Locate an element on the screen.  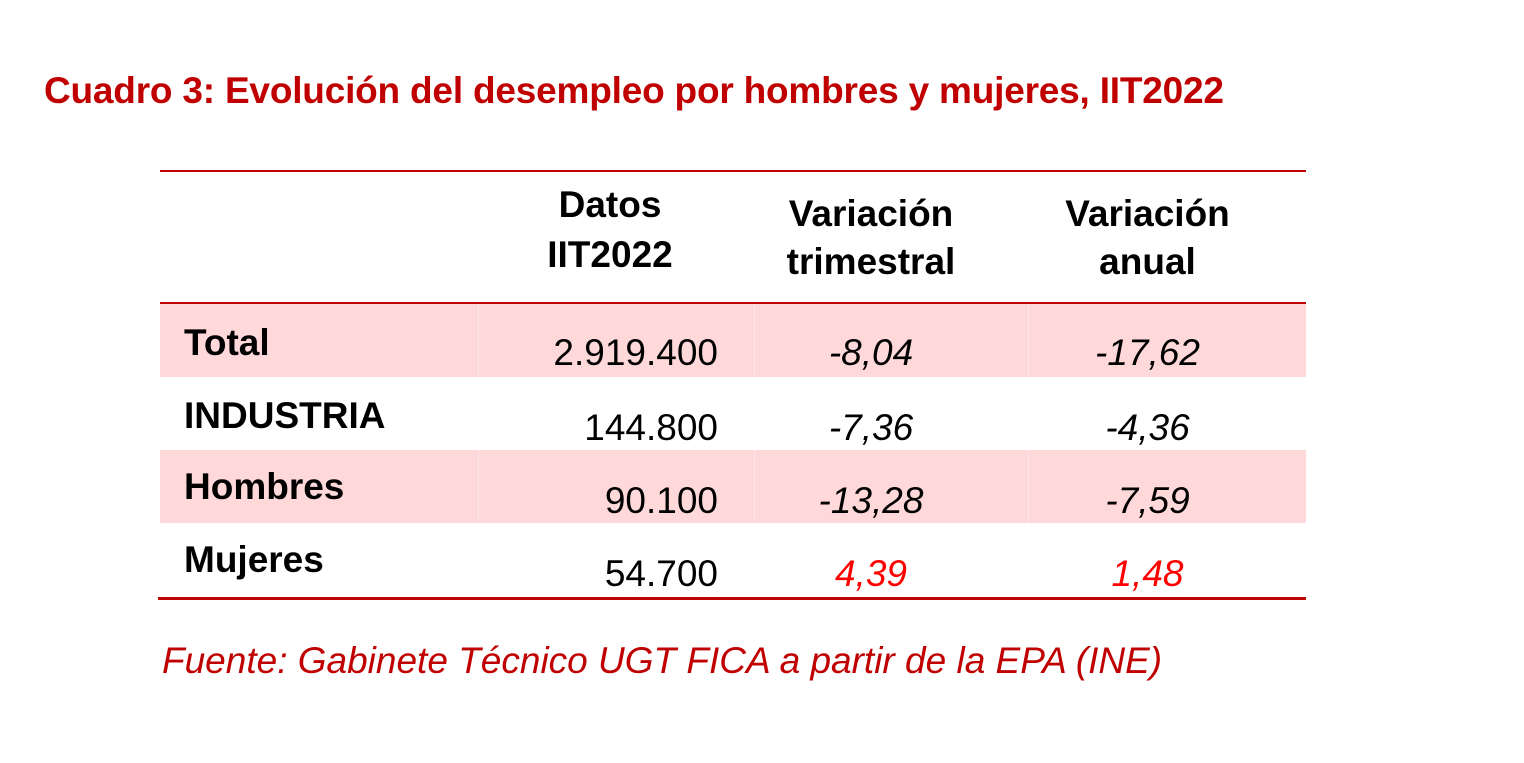
header-var-anual-line2: anual is located at coordinates (1147, 261).